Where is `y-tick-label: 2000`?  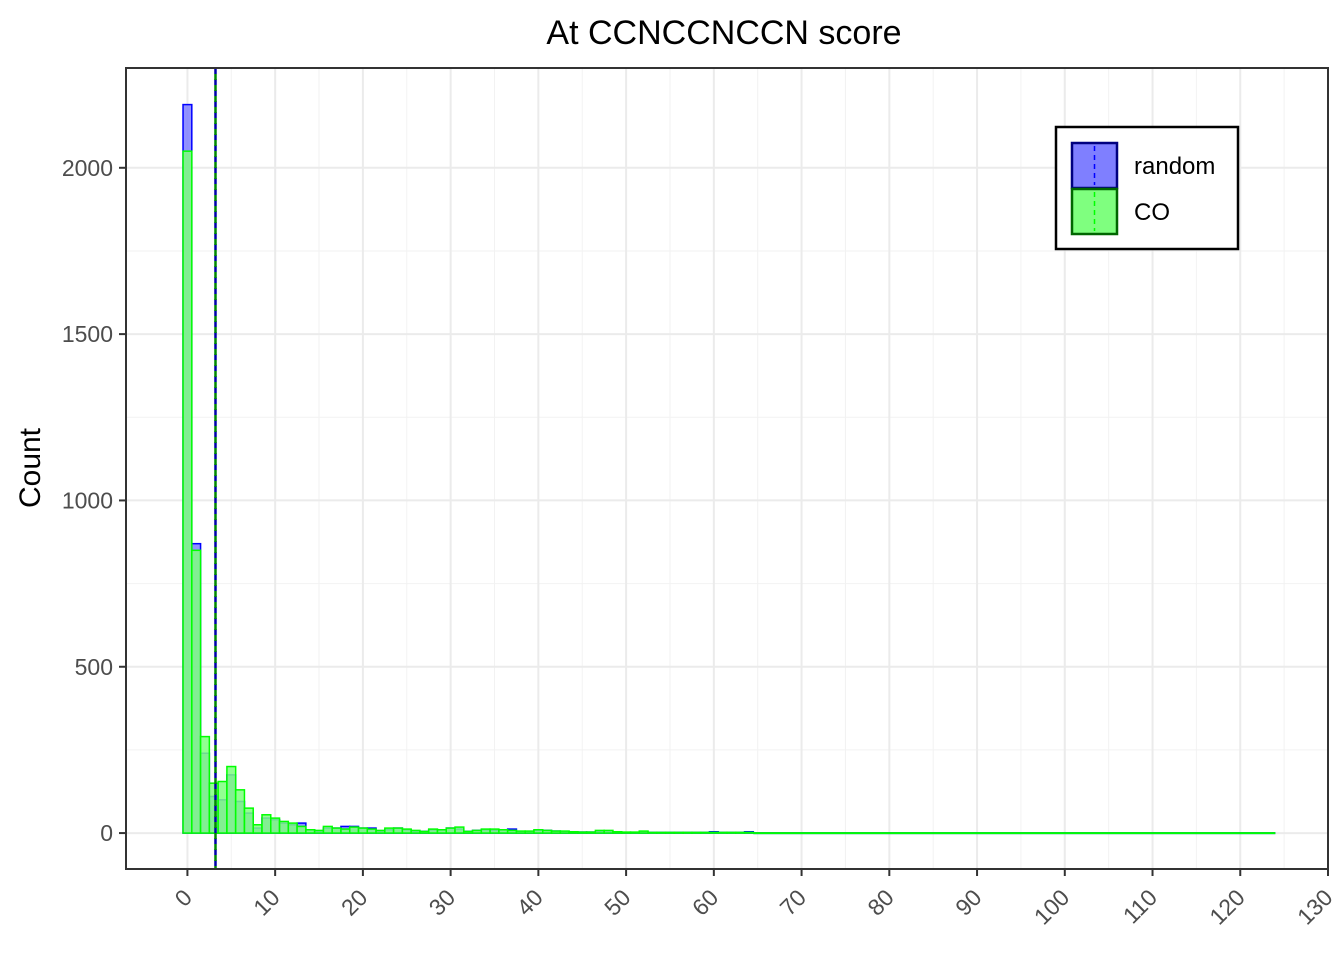
y-tick-label: 2000 is located at coordinates (87, 168).